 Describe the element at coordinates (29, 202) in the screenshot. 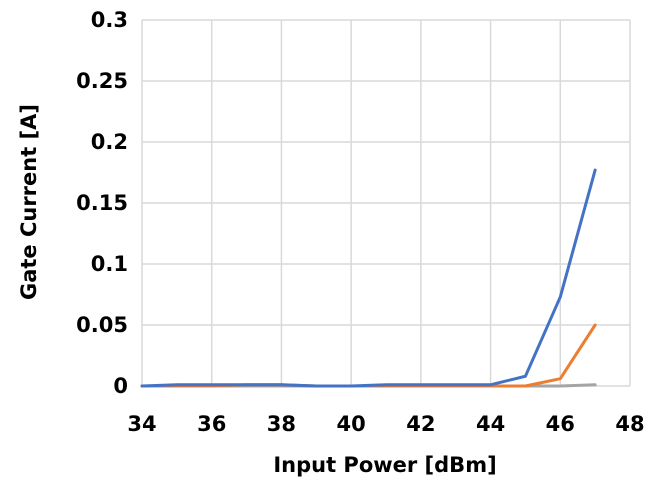

I see `y-axis-title: Gate Current [A]` at that location.